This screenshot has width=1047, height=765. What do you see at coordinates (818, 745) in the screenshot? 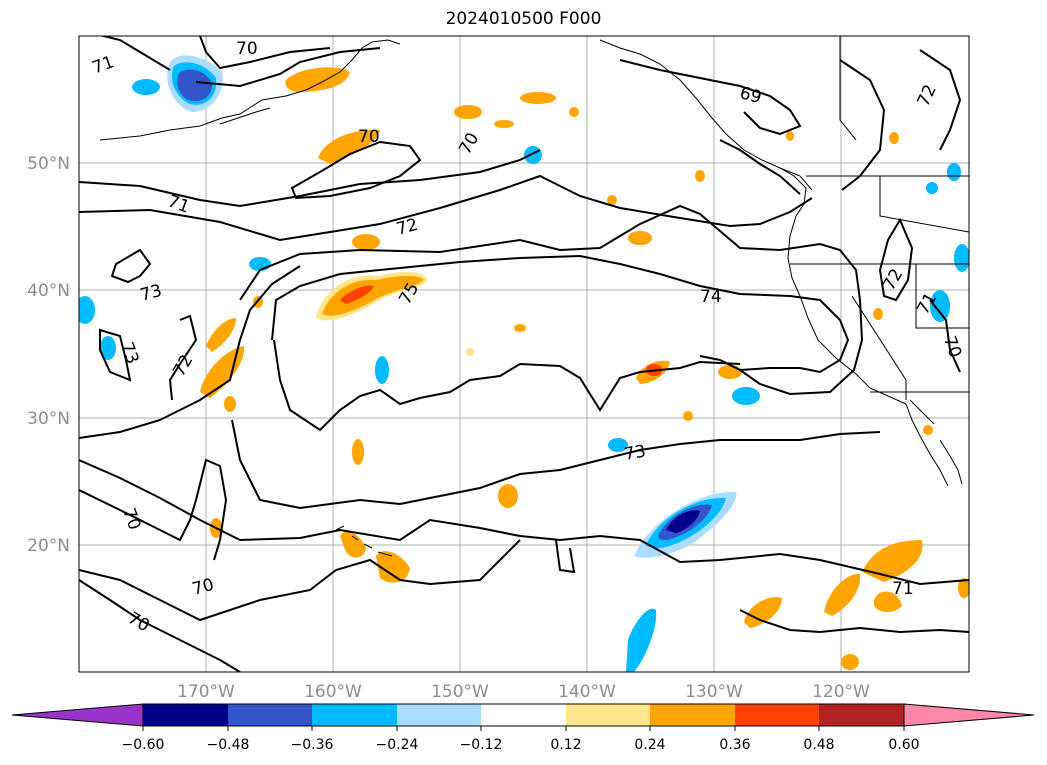
I see `colorbar-tick-label: 0.48` at bounding box center [818, 745].